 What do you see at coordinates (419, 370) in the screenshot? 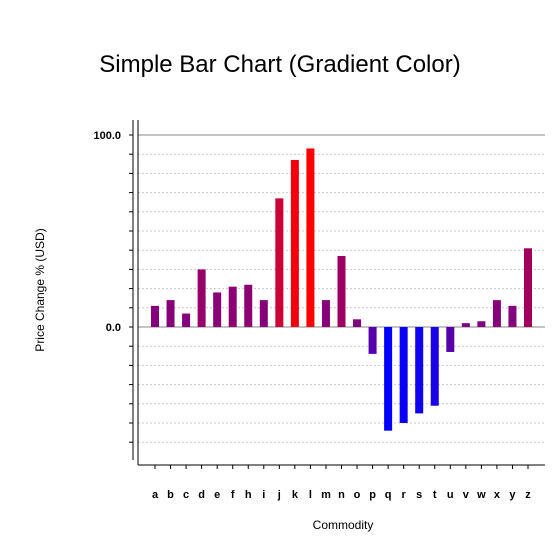
I see `bar-s` at bounding box center [419, 370].